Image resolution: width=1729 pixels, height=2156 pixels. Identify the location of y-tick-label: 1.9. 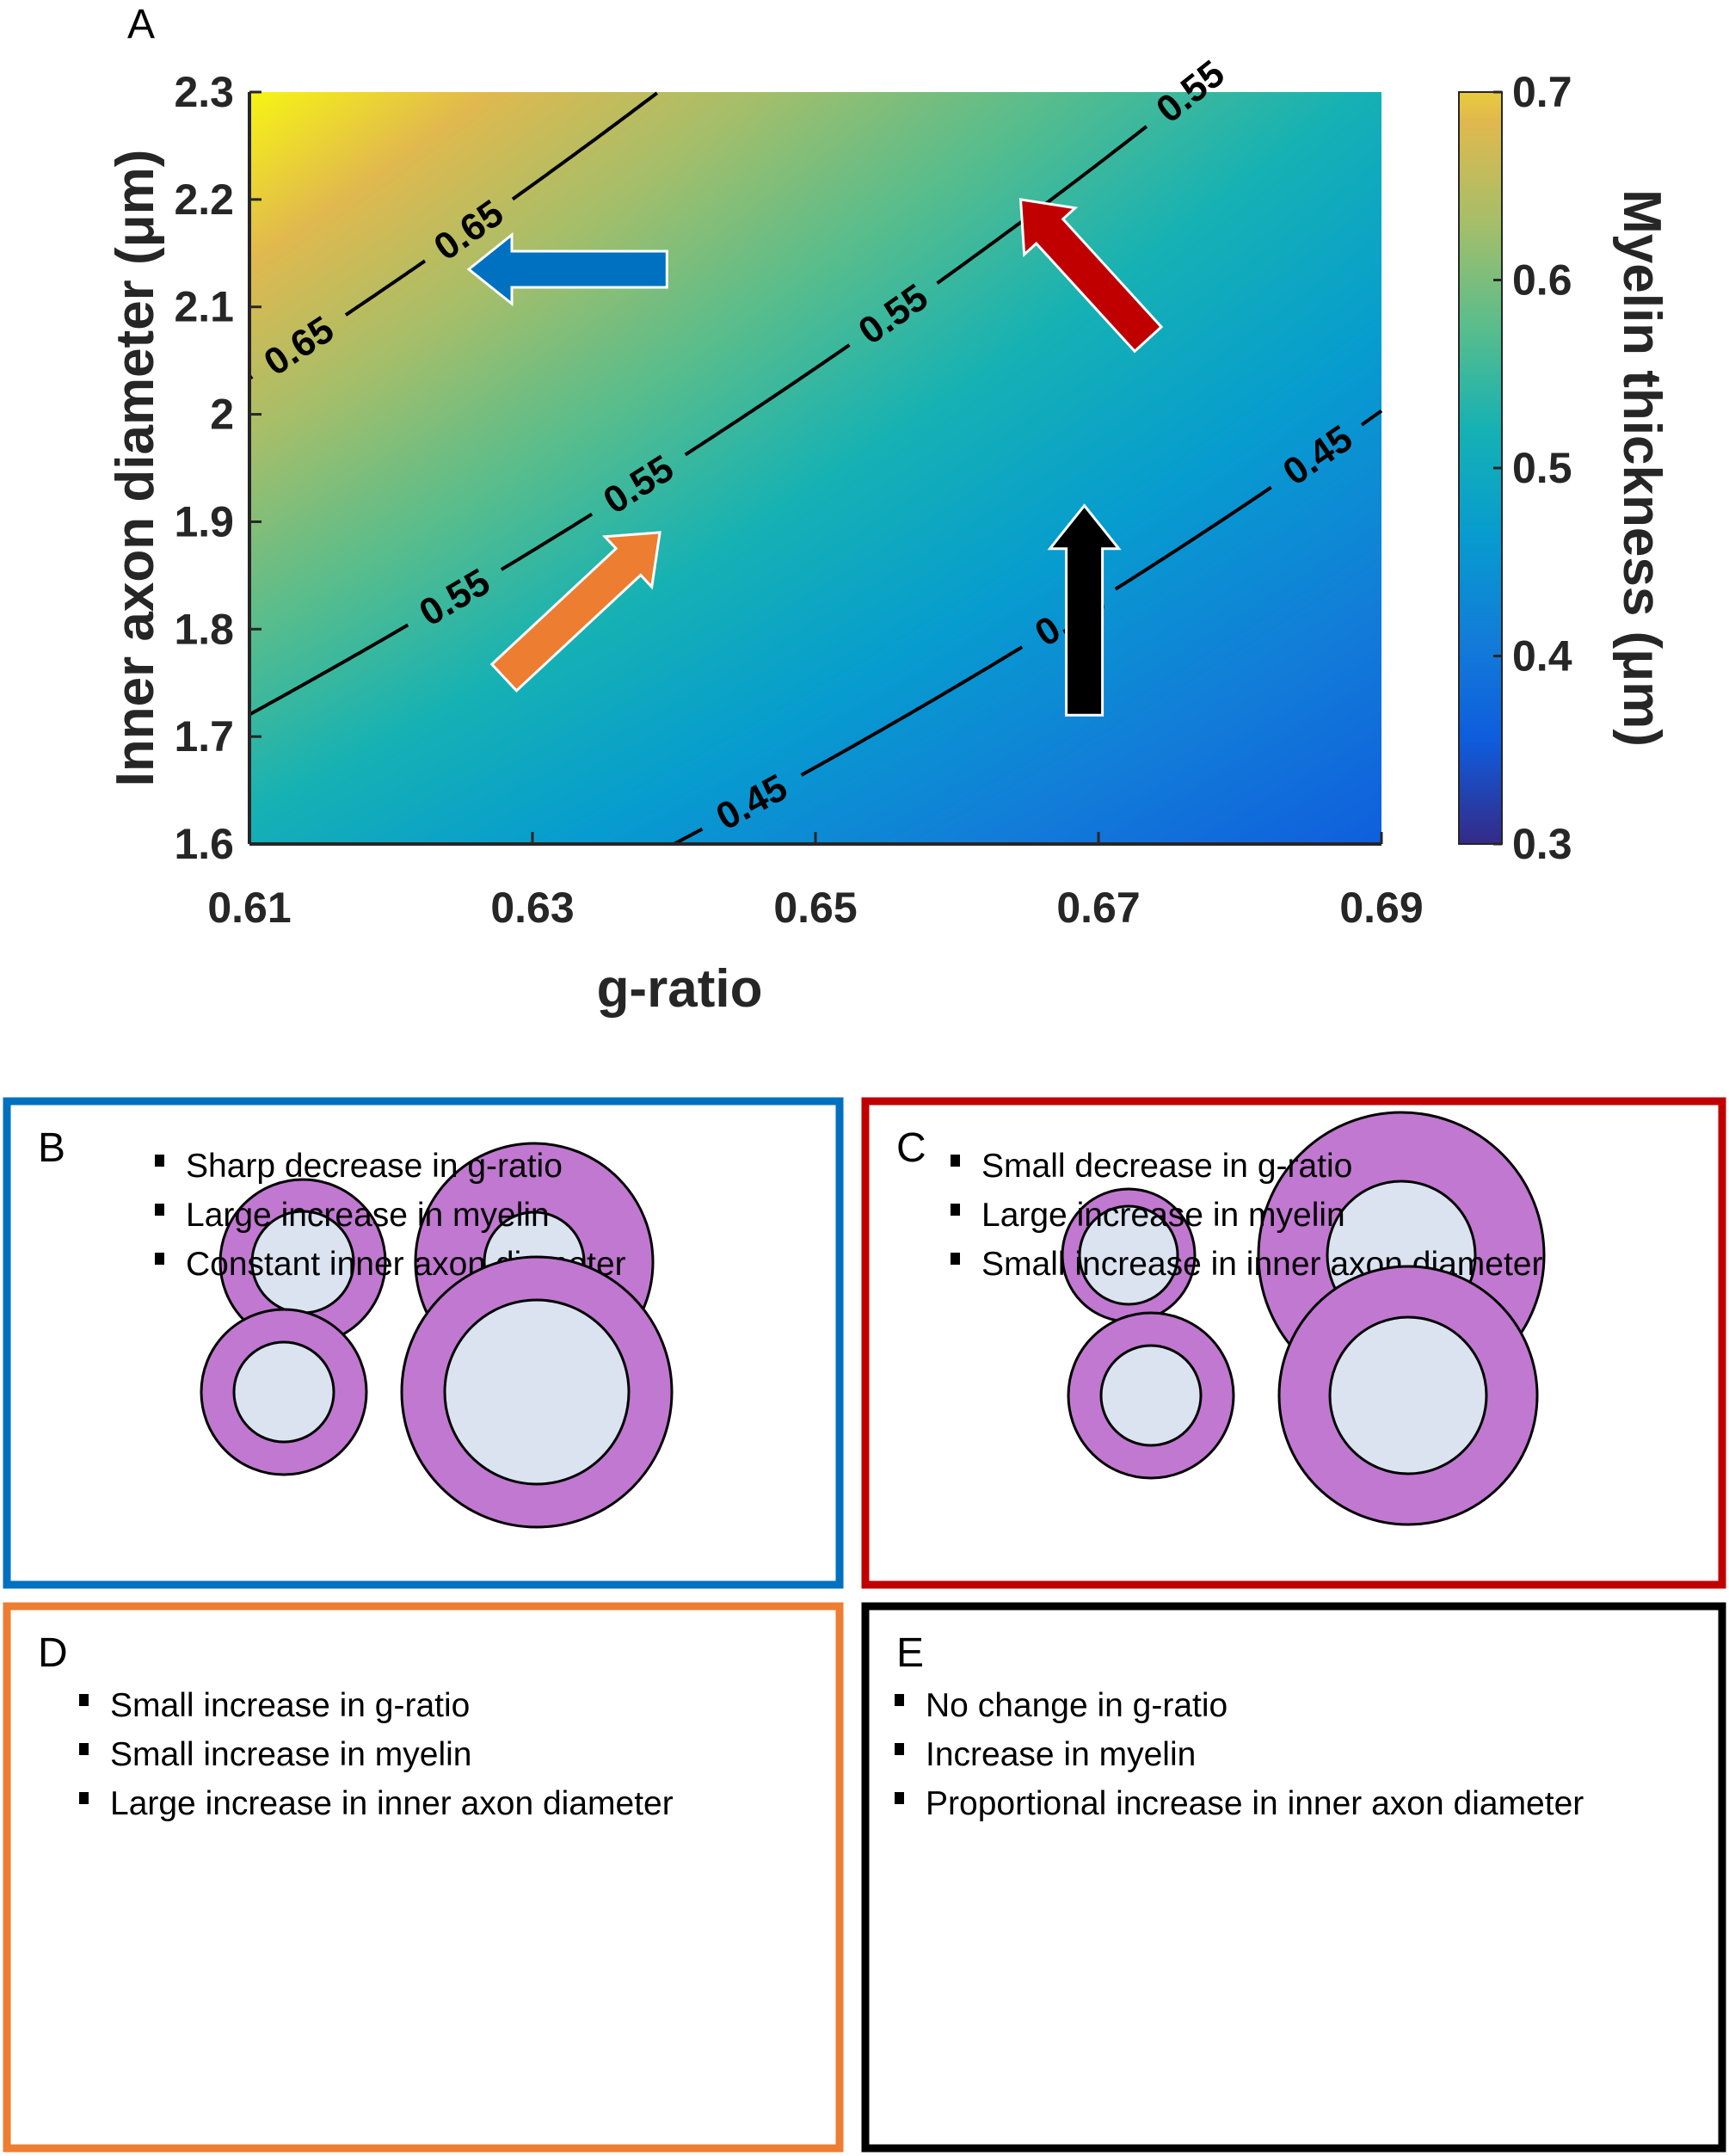
(204, 521).